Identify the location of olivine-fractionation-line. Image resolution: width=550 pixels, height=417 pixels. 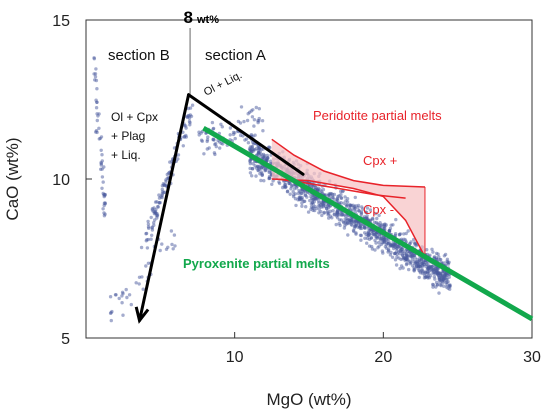
(246, 134).